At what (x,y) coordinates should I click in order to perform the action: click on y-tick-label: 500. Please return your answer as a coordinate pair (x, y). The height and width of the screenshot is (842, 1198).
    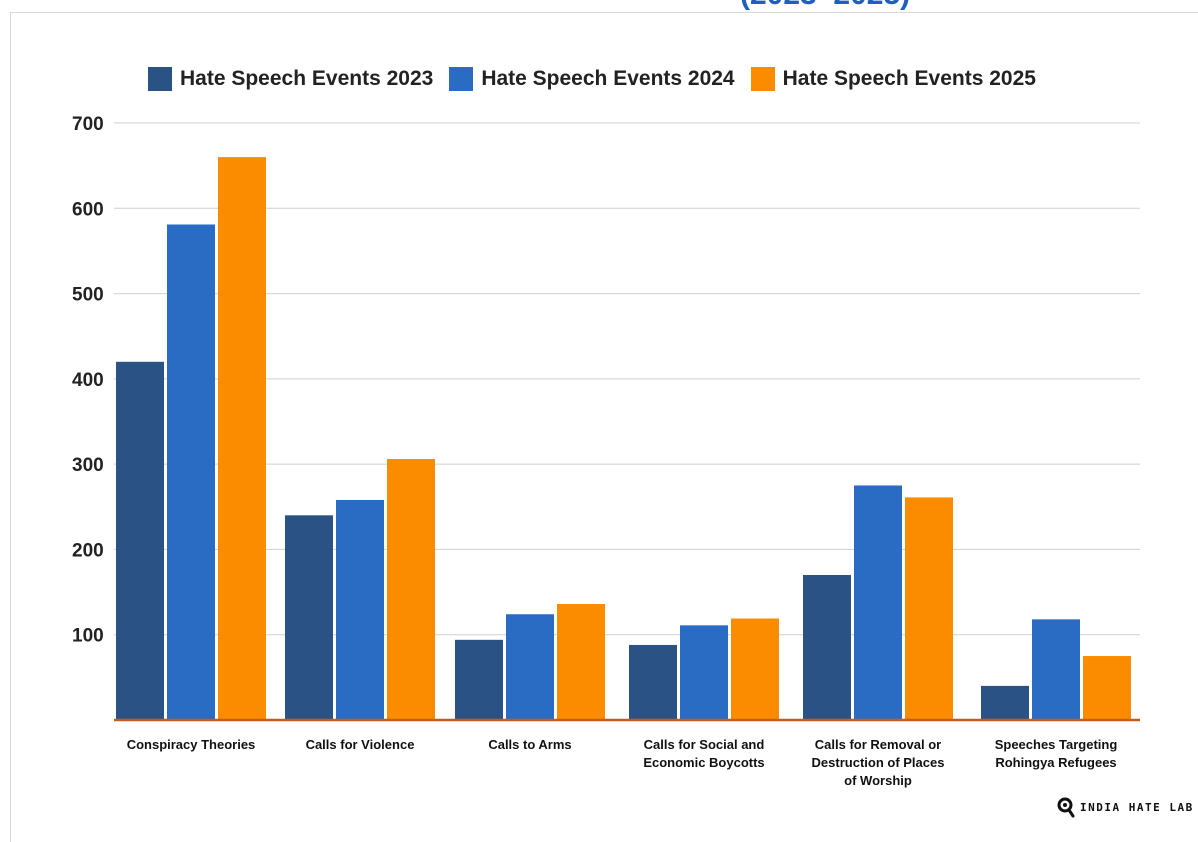
    Looking at the image, I should click on (88, 295).